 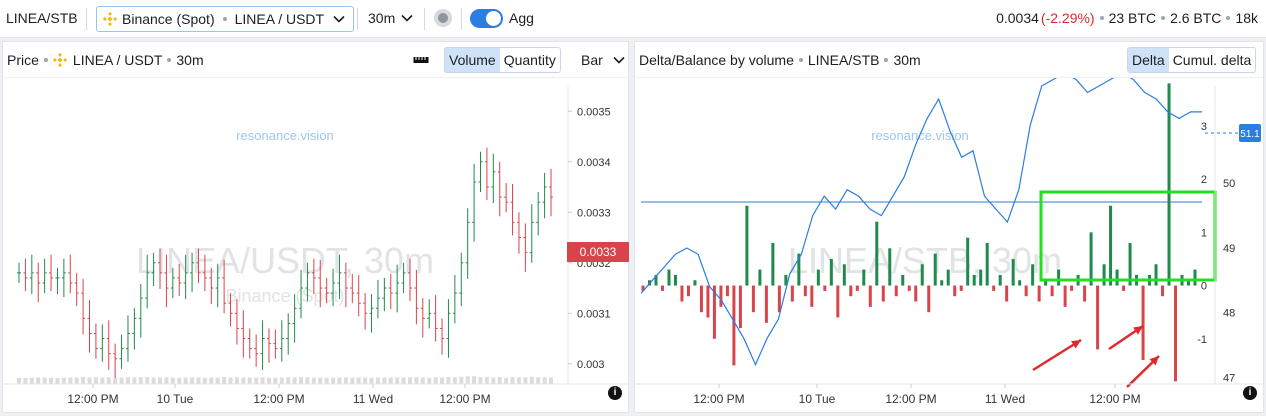 What do you see at coordinates (716, 59) in the screenshot?
I see `panel-title: Delta/Balance by volume` at bounding box center [716, 59].